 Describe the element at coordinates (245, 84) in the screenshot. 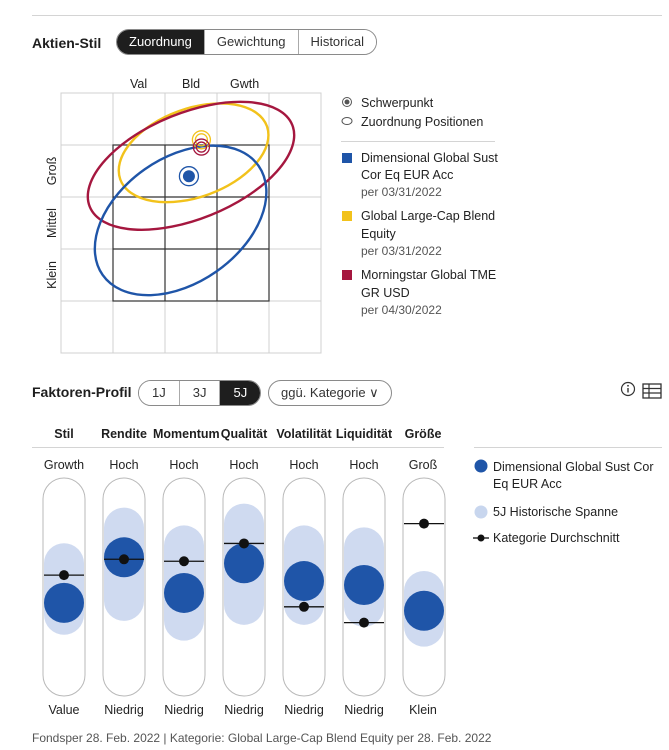

I see `style-col-label-gwth: Gwth` at that location.